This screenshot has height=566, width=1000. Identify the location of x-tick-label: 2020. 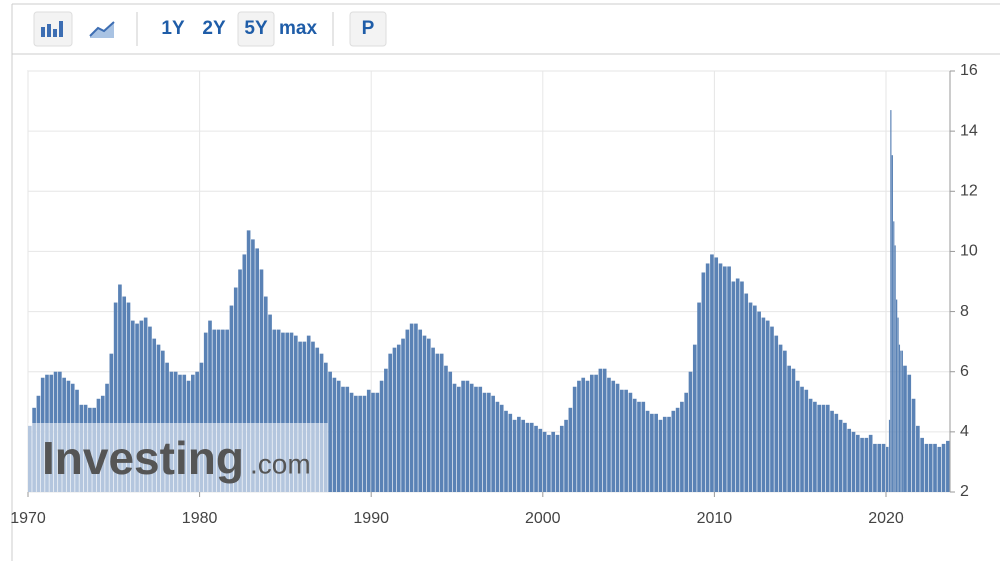
(886, 518).